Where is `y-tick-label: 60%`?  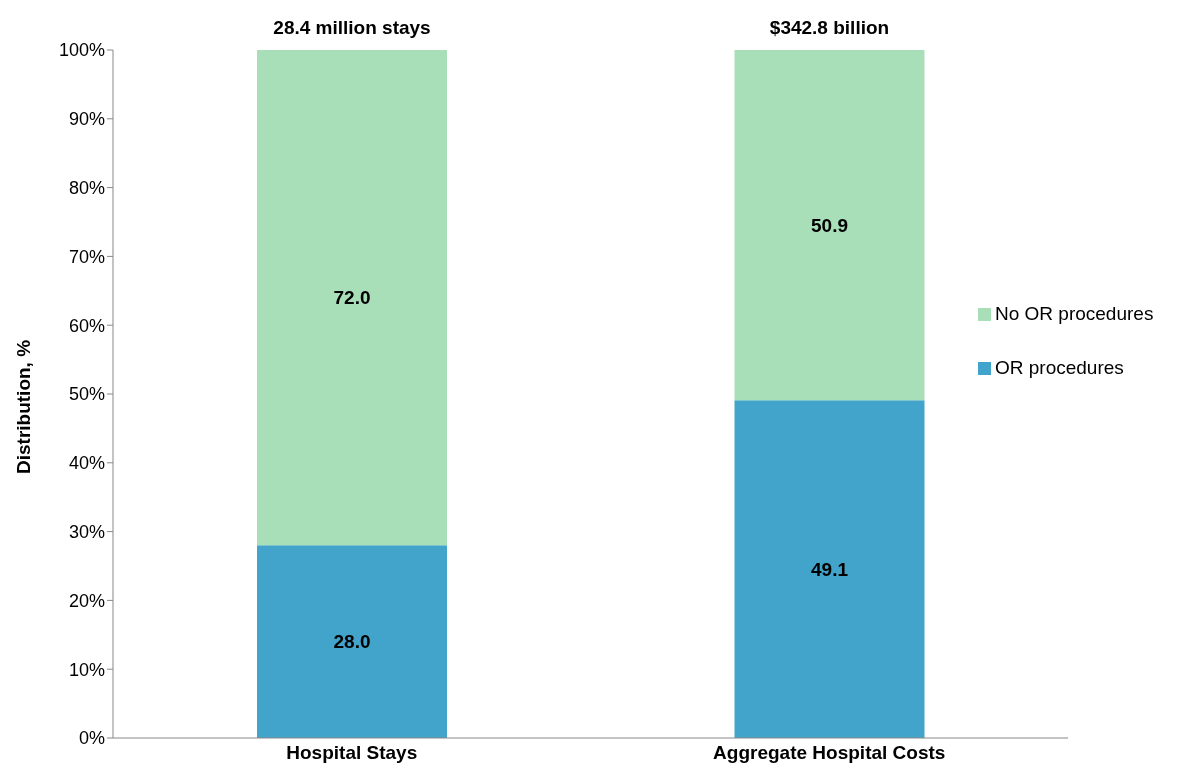
y-tick-label: 60% is located at coordinates (86, 325).